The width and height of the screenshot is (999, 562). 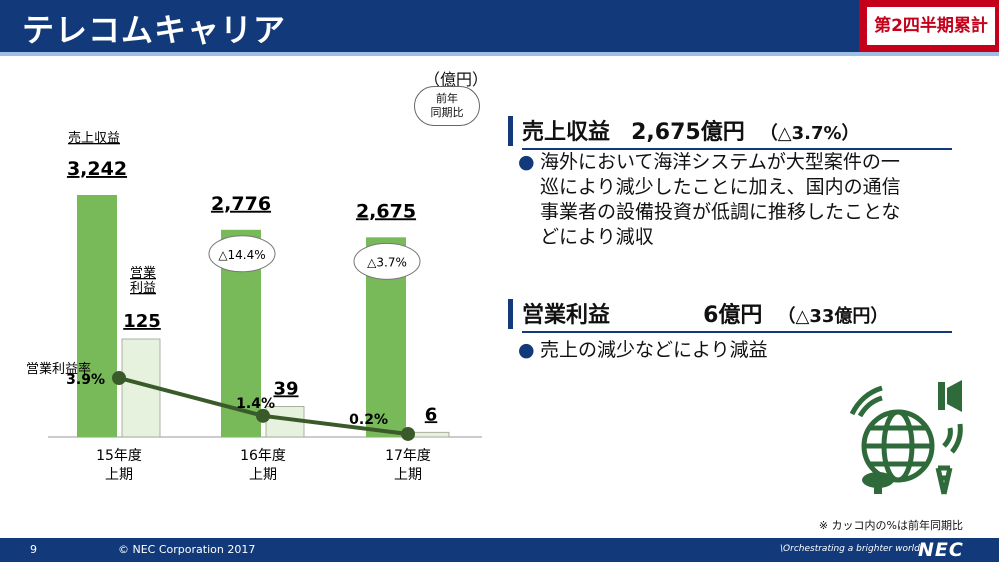 I want to click on op-point-yoy: （△33億円）, so click(x=833, y=316).